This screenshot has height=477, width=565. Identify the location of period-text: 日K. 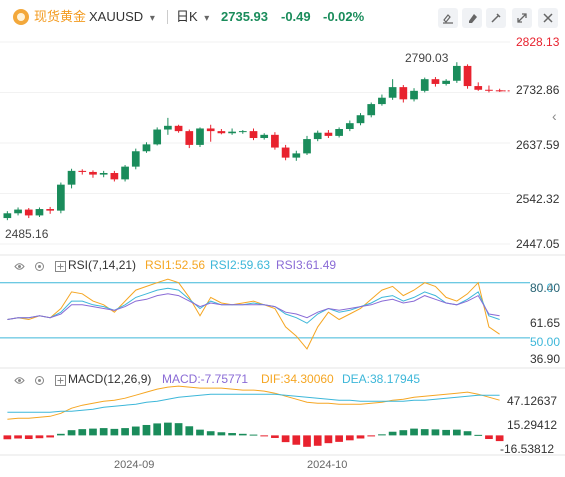
(187, 16).